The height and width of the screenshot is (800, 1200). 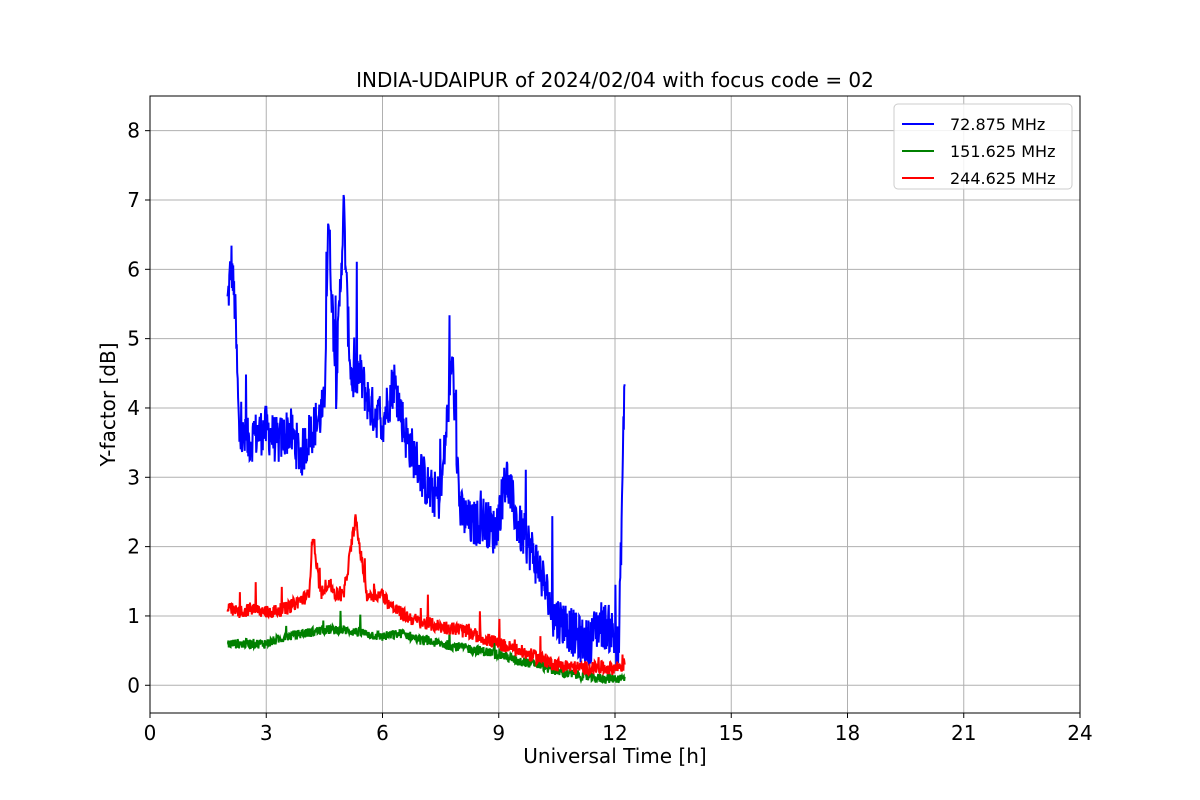 I want to click on x-tick-label: 9, so click(x=498, y=733).